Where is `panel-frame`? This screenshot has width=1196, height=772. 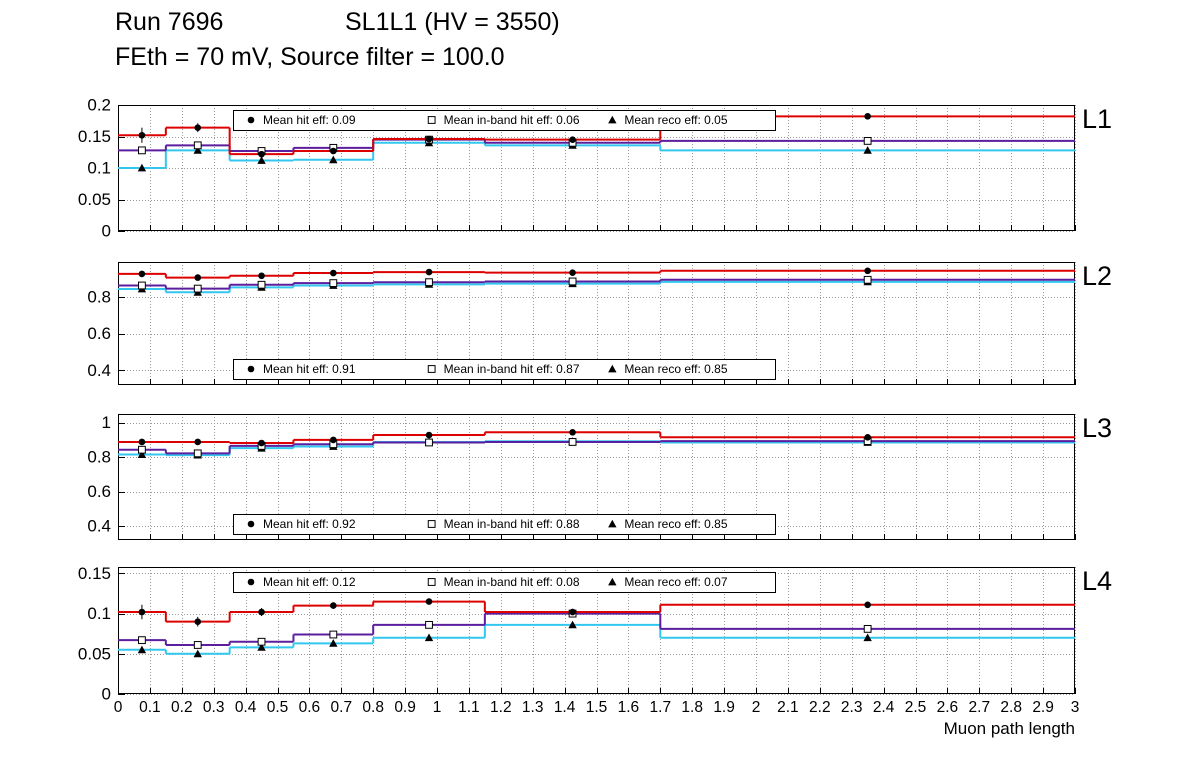
panel-frame is located at coordinates (596, 630).